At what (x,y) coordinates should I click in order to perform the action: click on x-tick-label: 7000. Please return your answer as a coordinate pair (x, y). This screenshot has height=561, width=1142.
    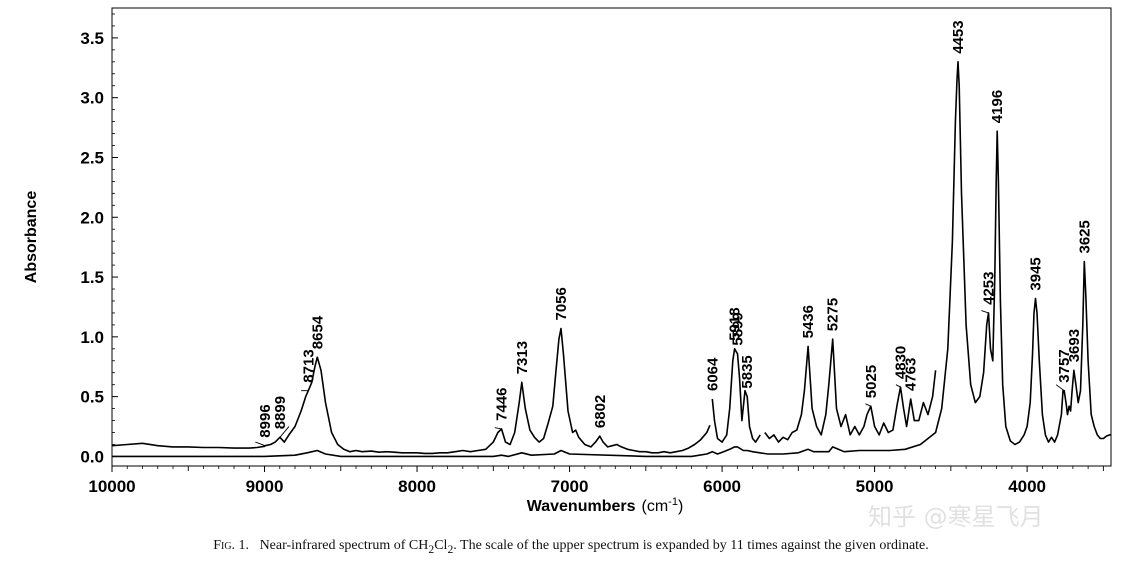
    Looking at the image, I should click on (570, 486).